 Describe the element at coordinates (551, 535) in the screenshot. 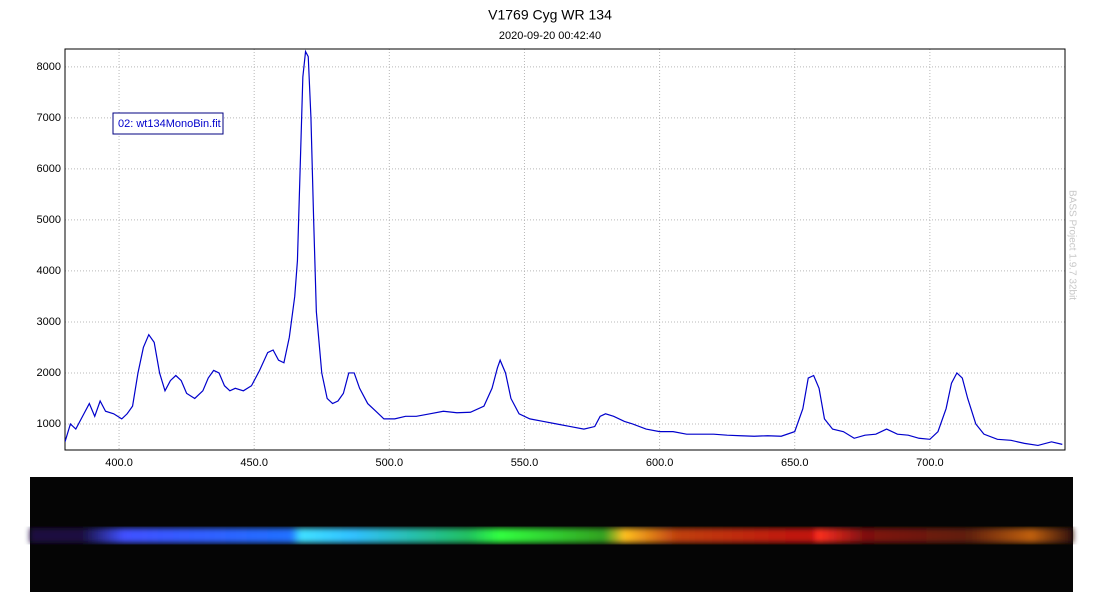

I see `spectrum-band` at that location.